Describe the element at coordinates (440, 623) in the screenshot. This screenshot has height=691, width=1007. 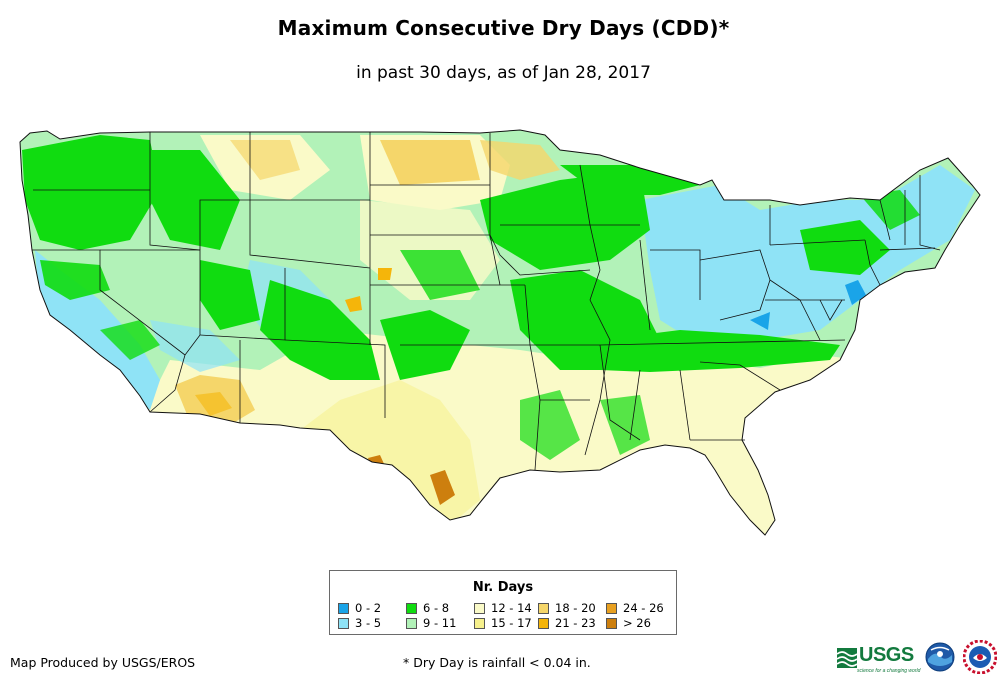
I see `legend-label: 9 - 11` at that location.